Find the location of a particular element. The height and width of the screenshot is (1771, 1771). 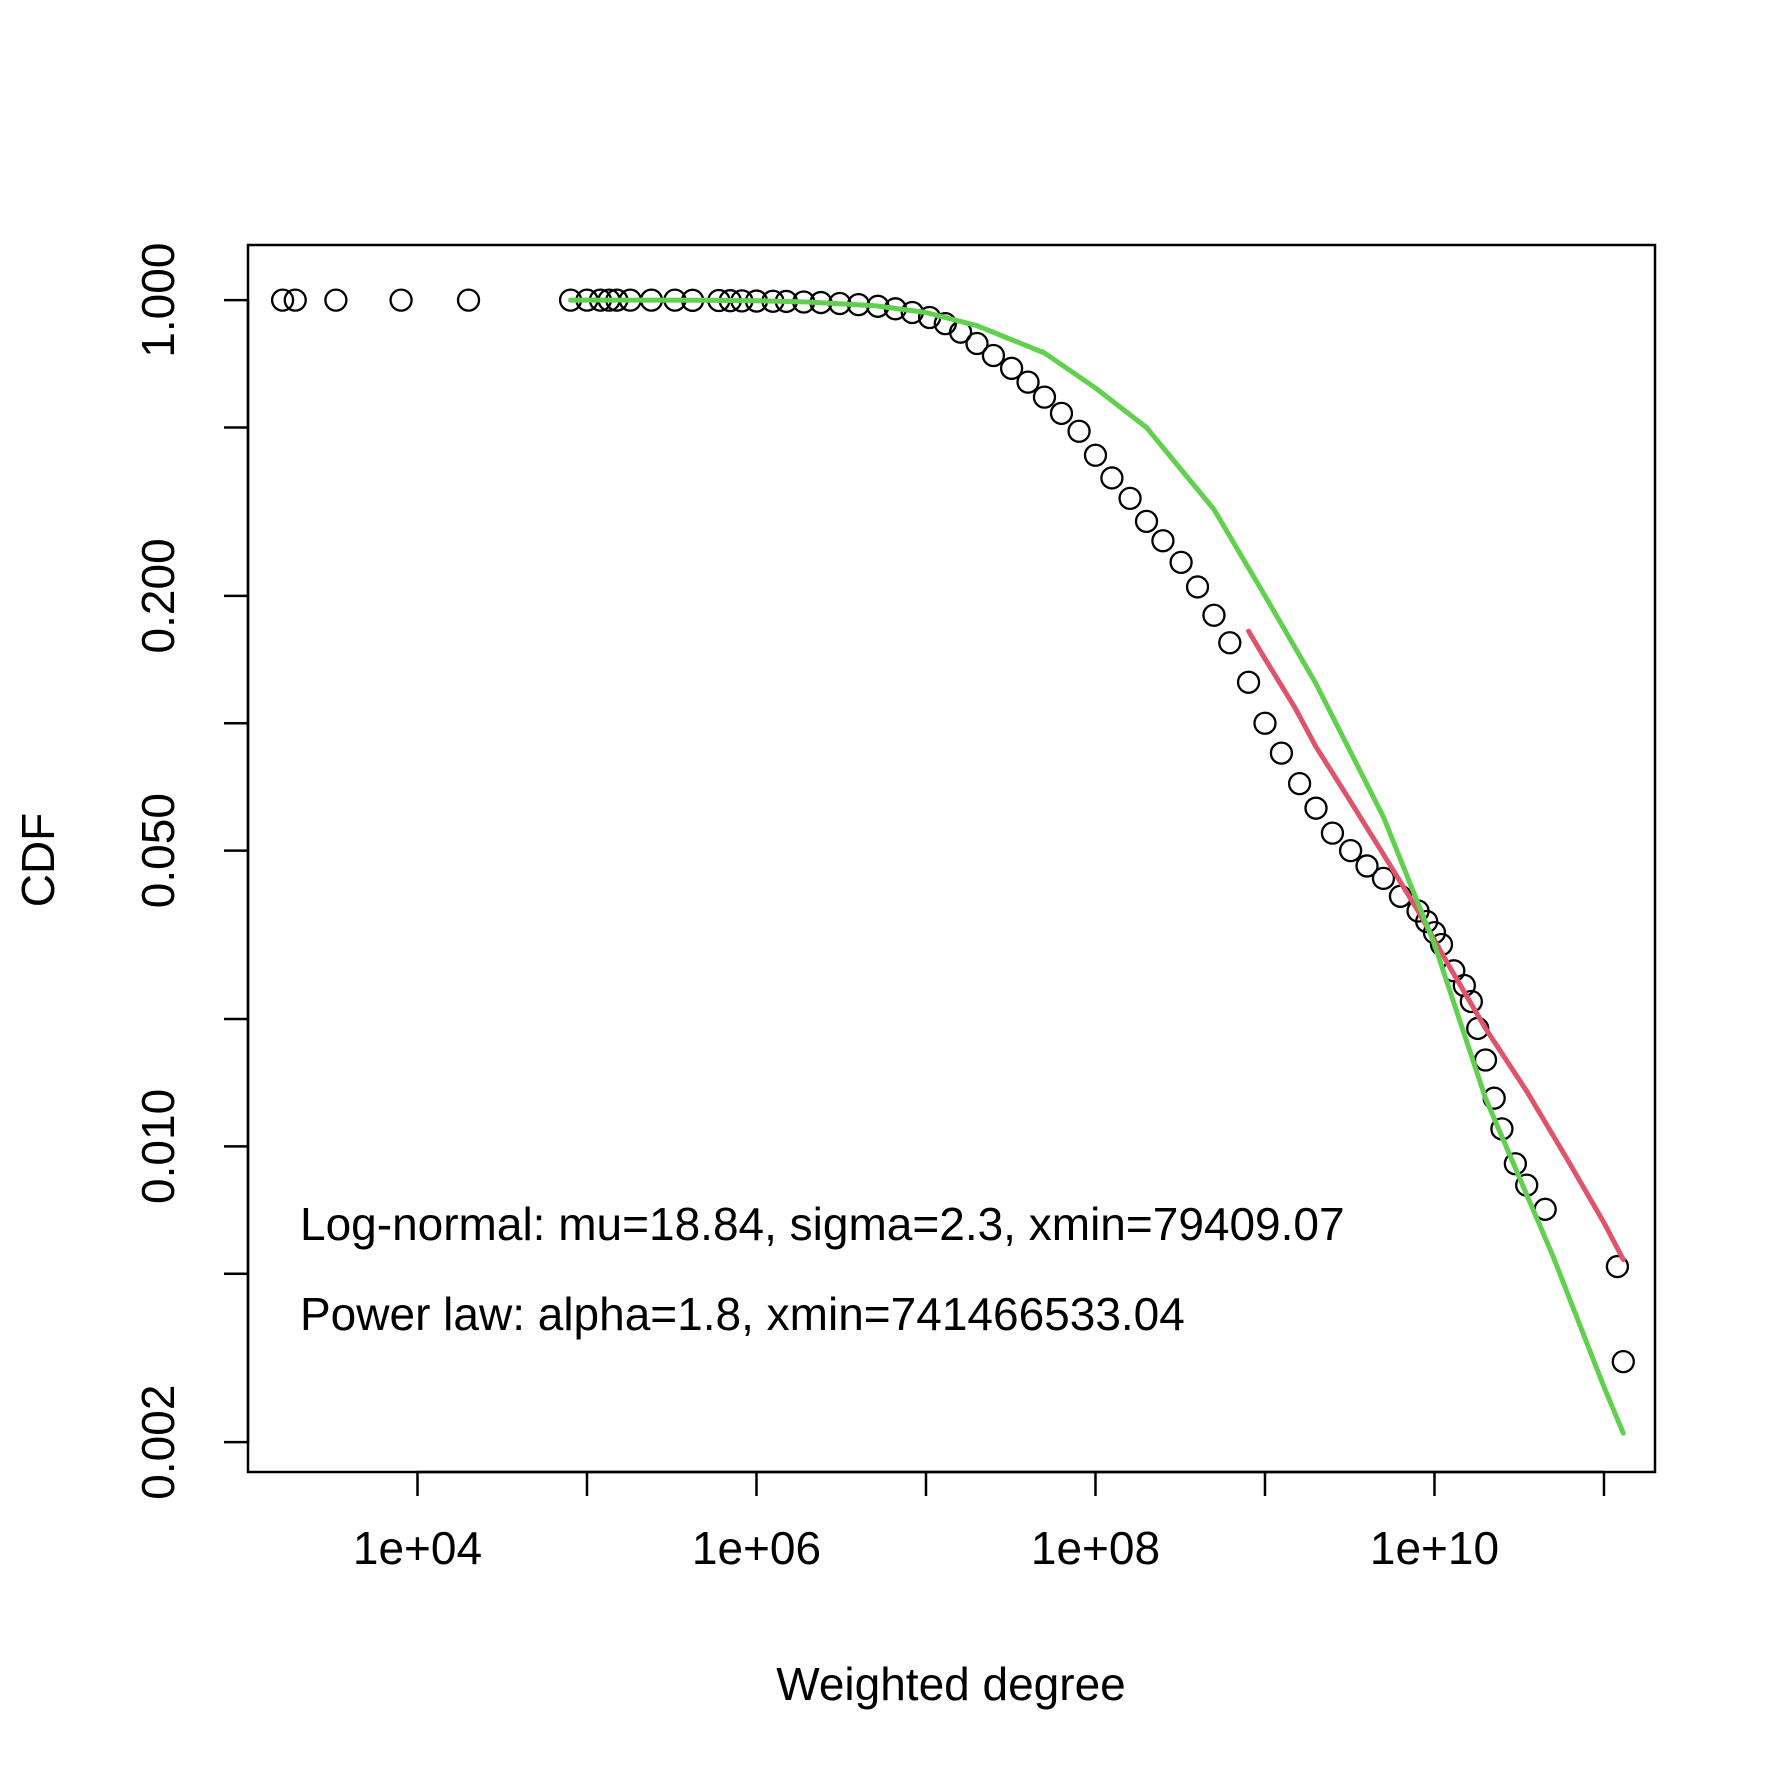

y-tick-label: 0.050 is located at coordinates (158, 850).